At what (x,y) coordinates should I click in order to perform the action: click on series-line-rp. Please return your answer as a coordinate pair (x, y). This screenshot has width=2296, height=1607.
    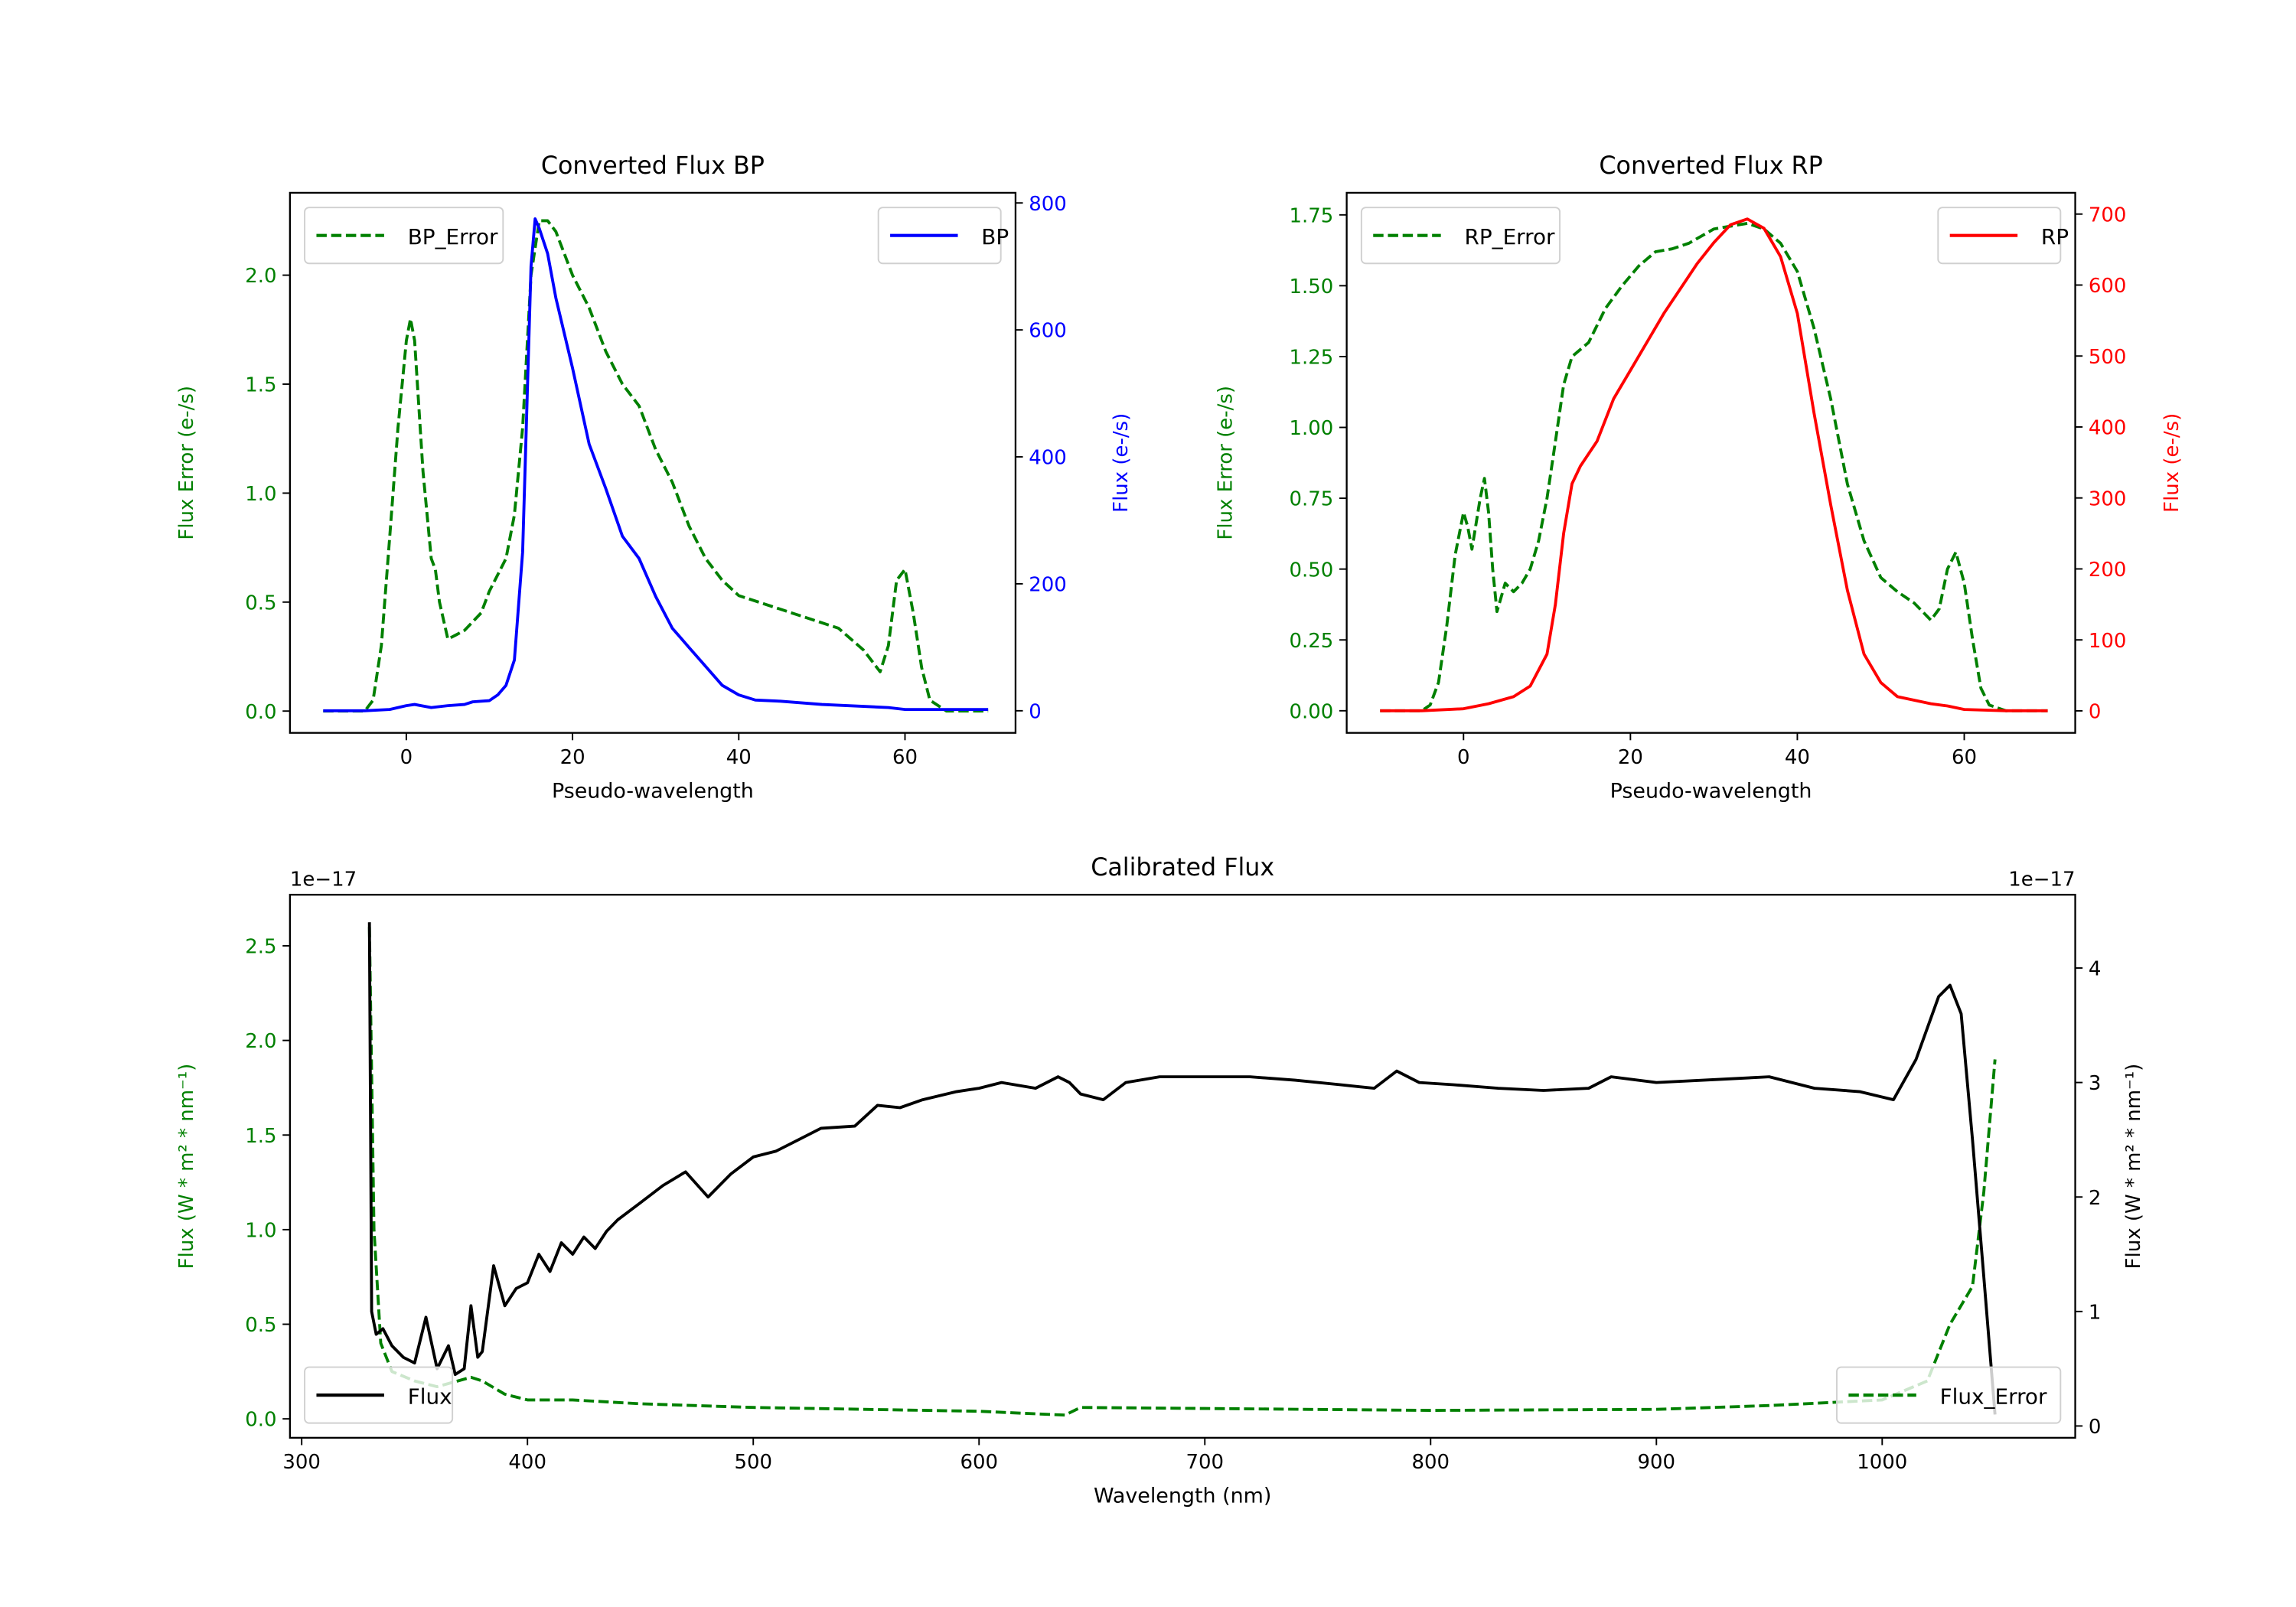
    Looking at the image, I should click on (1714, 464).